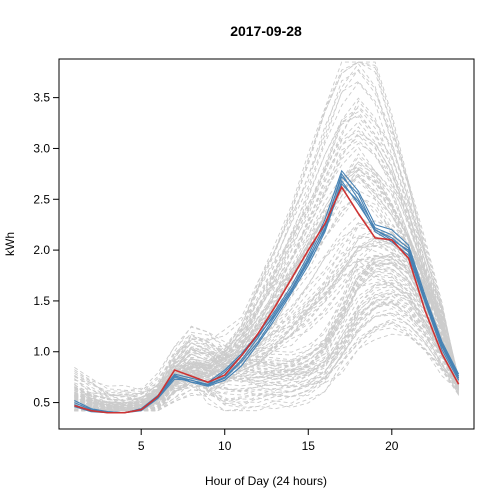 This screenshot has height=504, width=504. What do you see at coordinates (41, 352) in the screenshot?
I see `y-tick-label: 1.0` at bounding box center [41, 352].